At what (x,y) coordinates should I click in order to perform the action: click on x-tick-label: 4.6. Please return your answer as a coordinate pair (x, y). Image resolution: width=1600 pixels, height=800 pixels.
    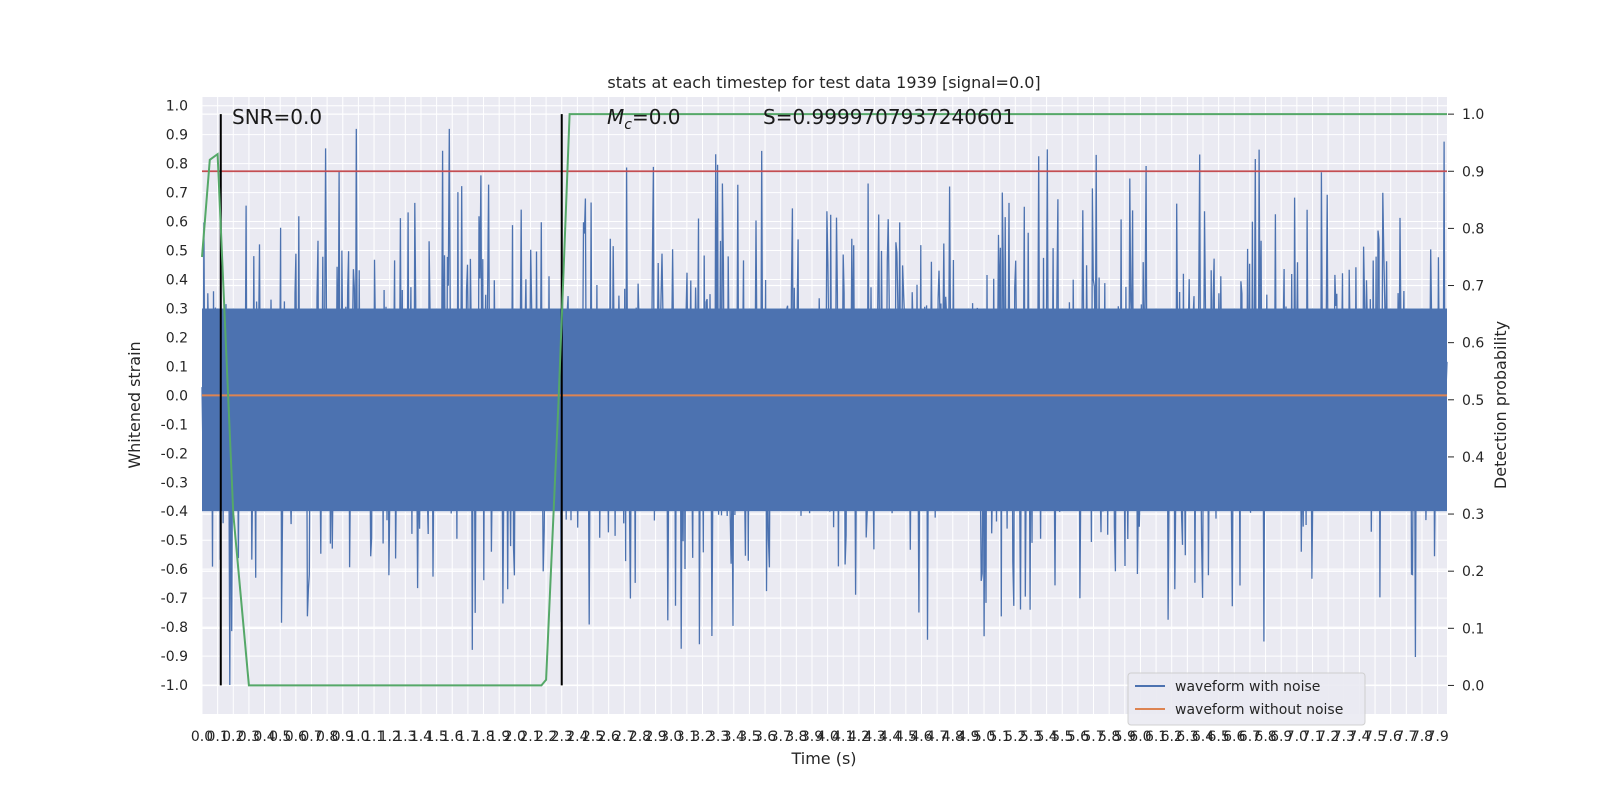
    Looking at the image, I should click on (921, 737).